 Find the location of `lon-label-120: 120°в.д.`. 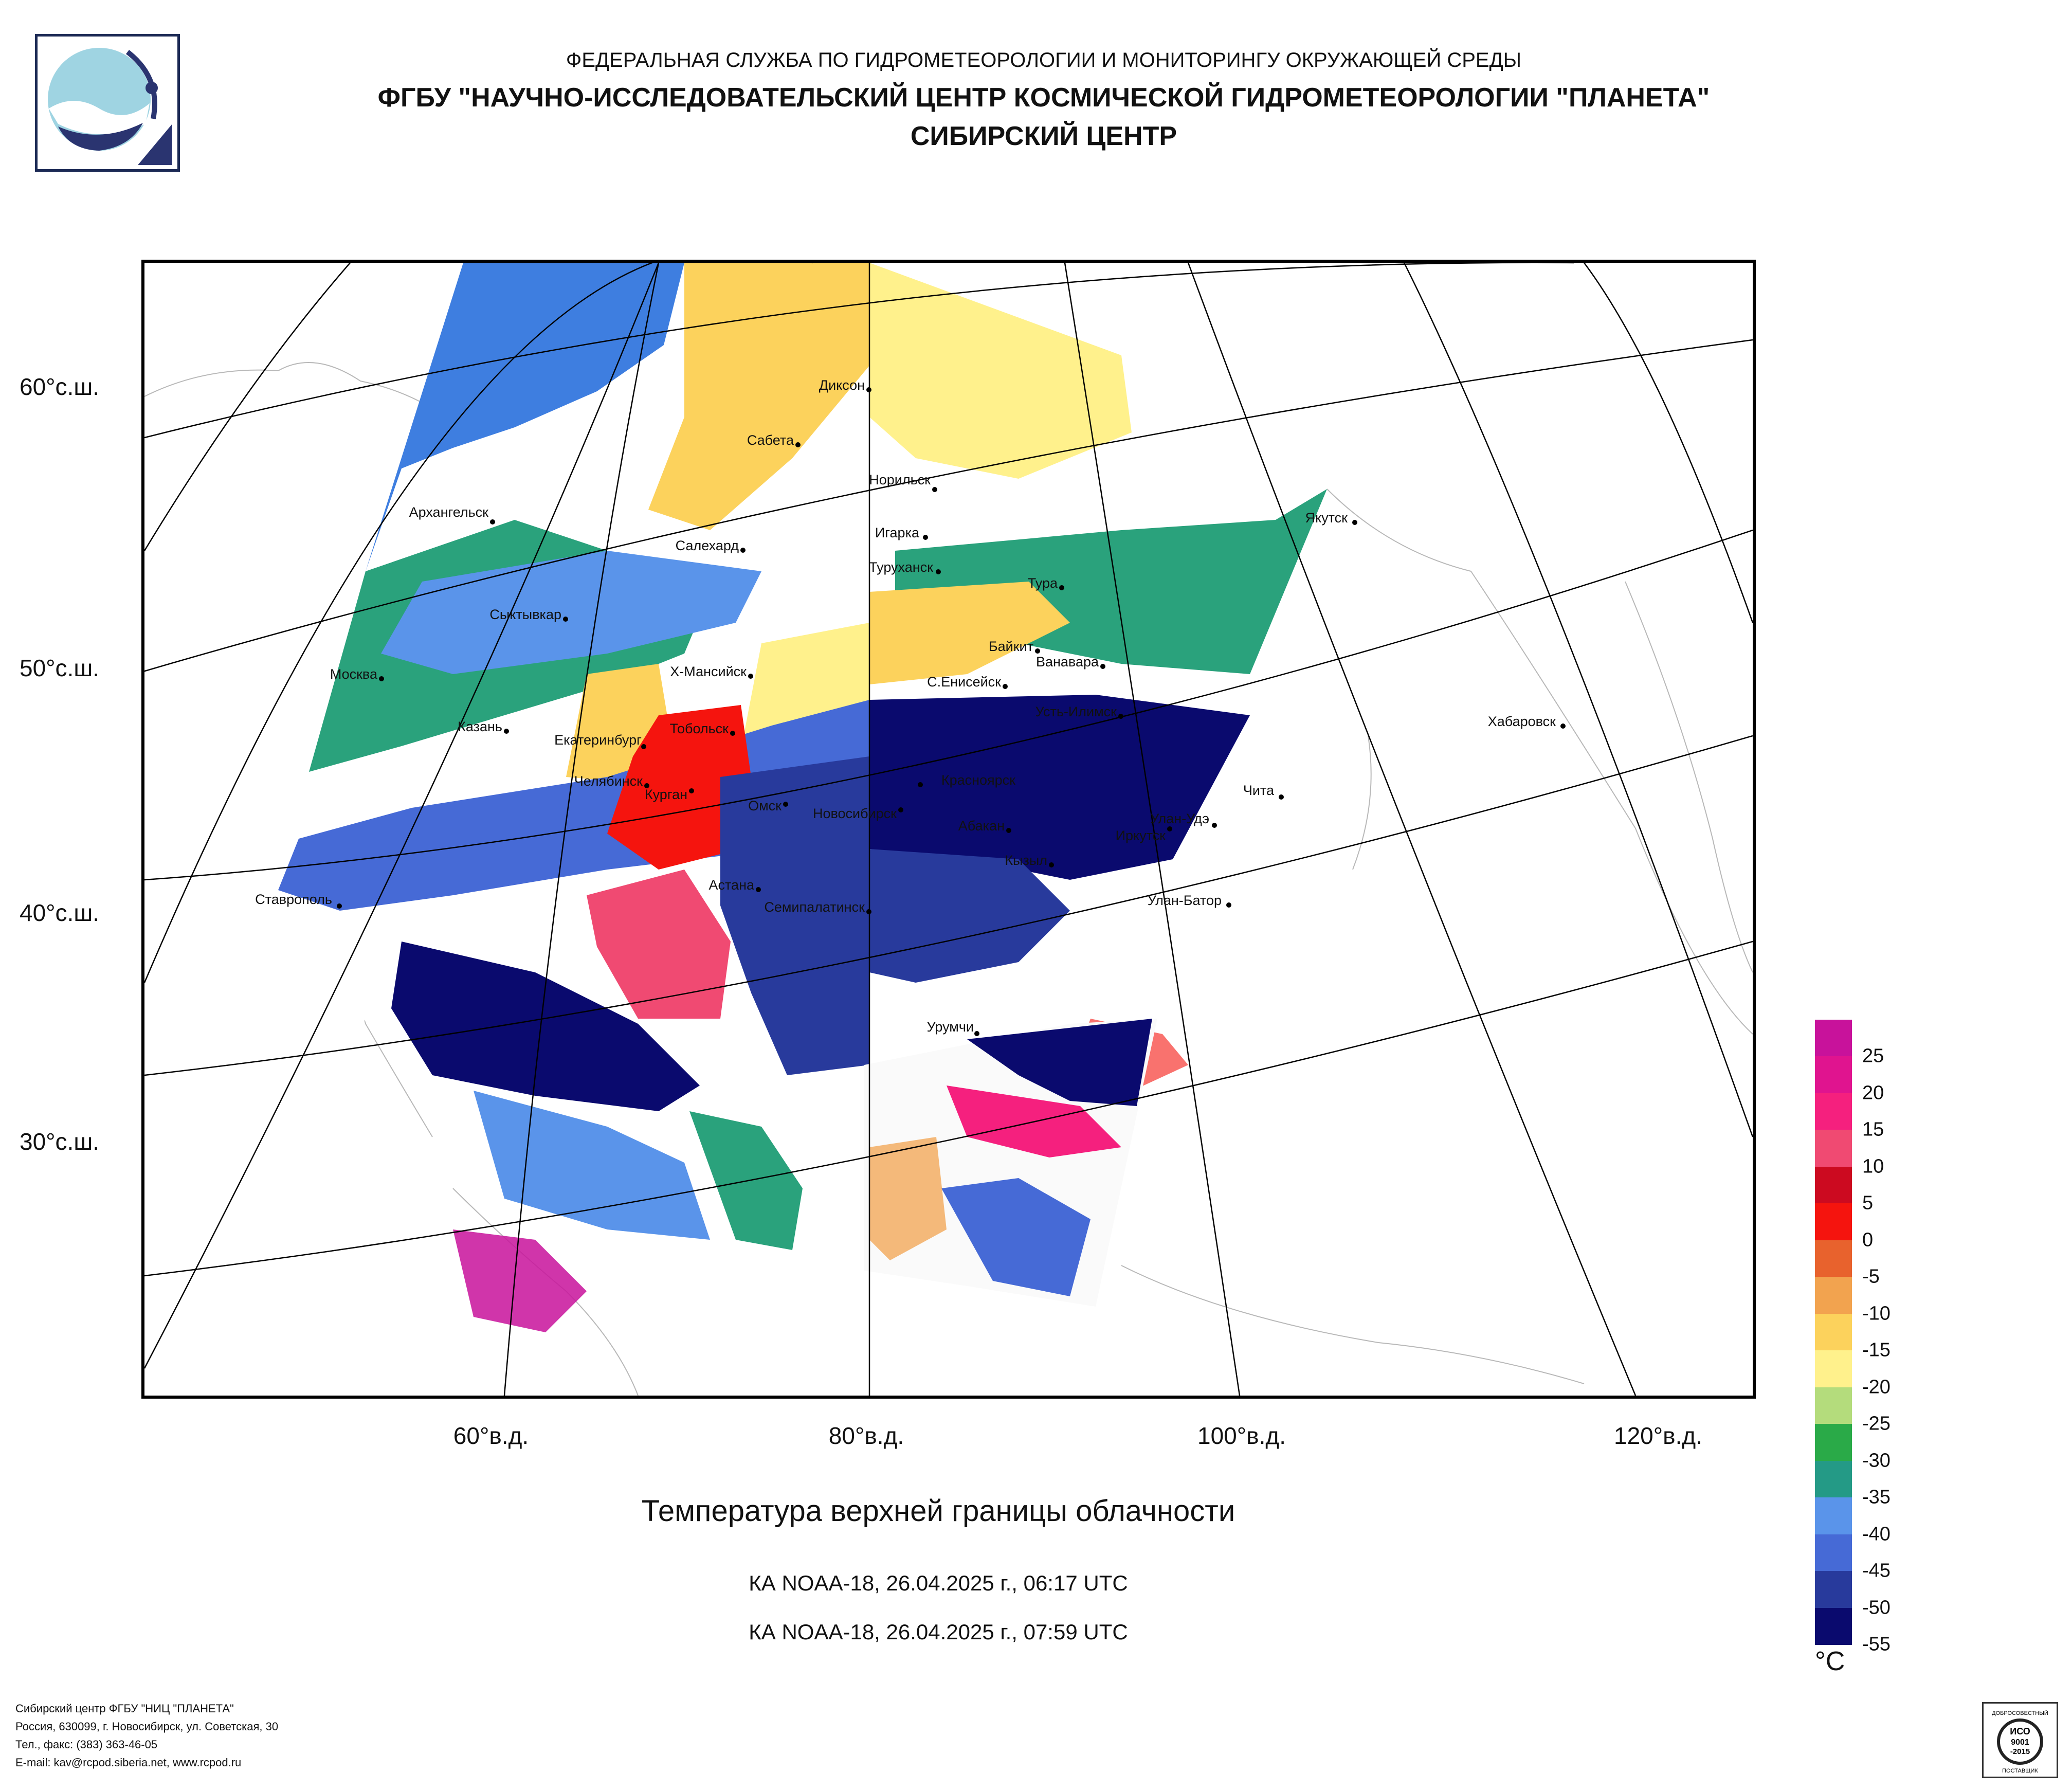

lon-label-120: 120°в.д. is located at coordinates (1658, 1435).